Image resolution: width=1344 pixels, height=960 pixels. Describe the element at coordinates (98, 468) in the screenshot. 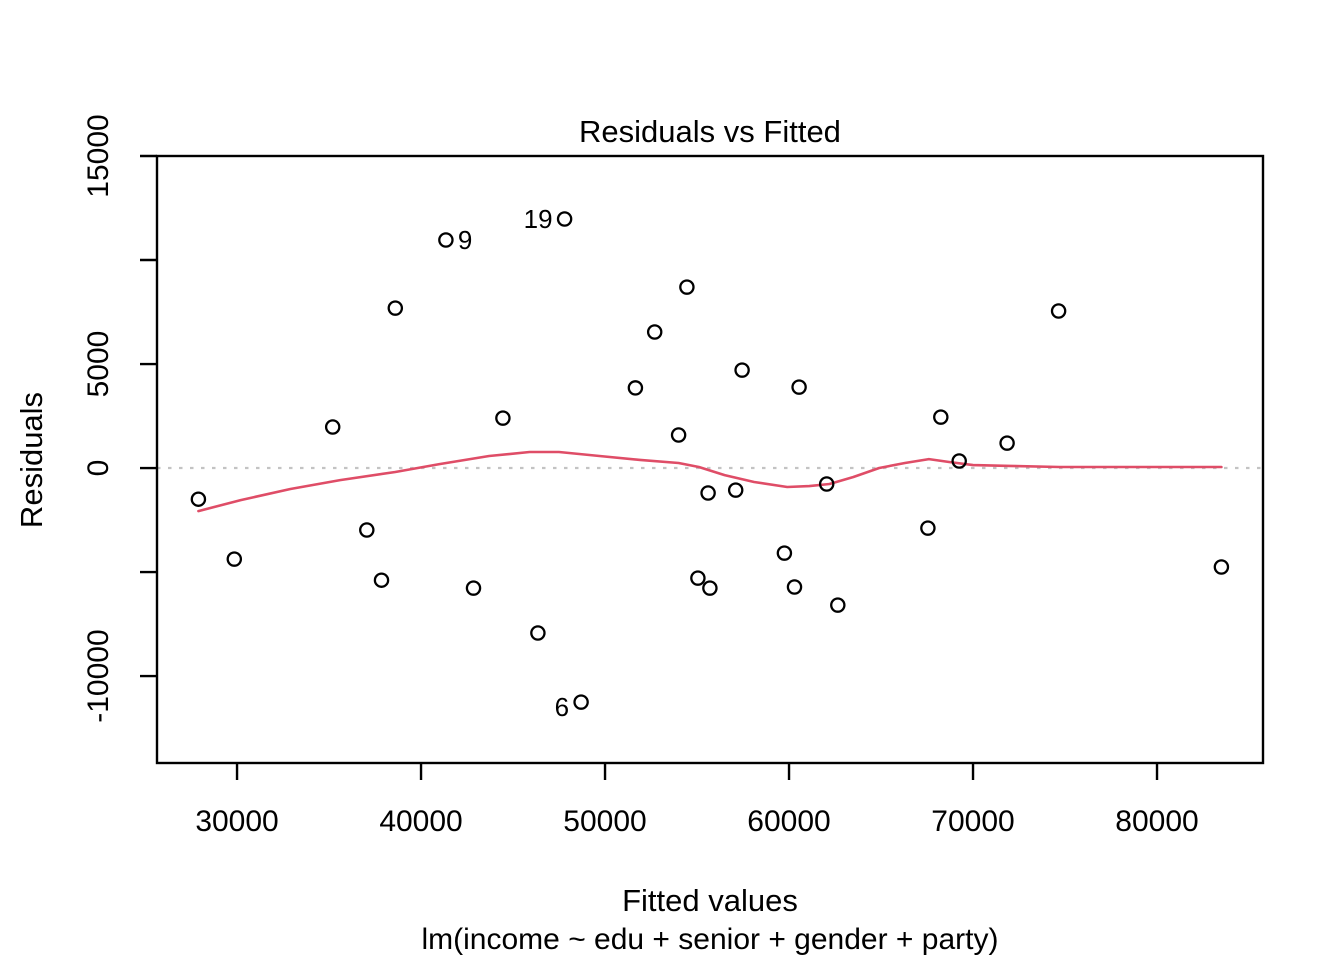

I see `y-axis-tick-label: 0` at that location.